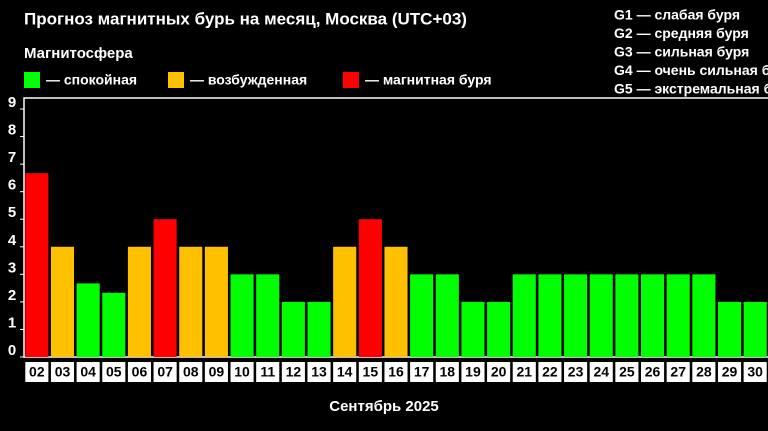  What do you see at coordinates (384, 406) in the screenshot?
I see `x-axis-title: Сентябрь 2025` at bounding box center [384, 406].